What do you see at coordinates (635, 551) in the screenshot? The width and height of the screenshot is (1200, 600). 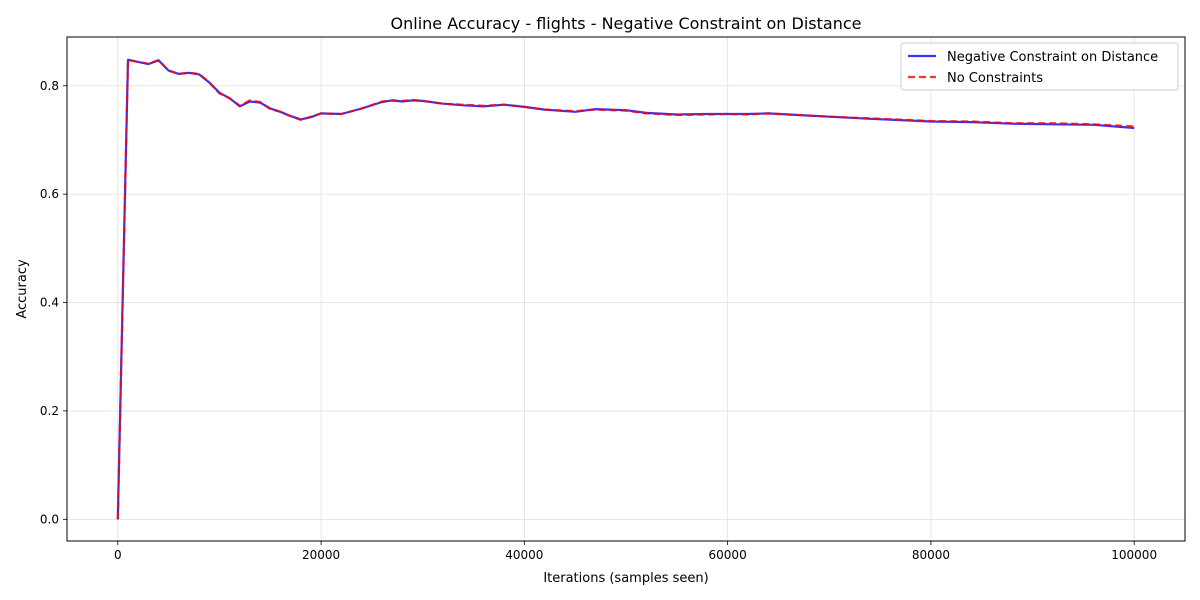 I see `x-axis: 0 20000 40000 60000 80000 100000` at bounding box center [635, 551].